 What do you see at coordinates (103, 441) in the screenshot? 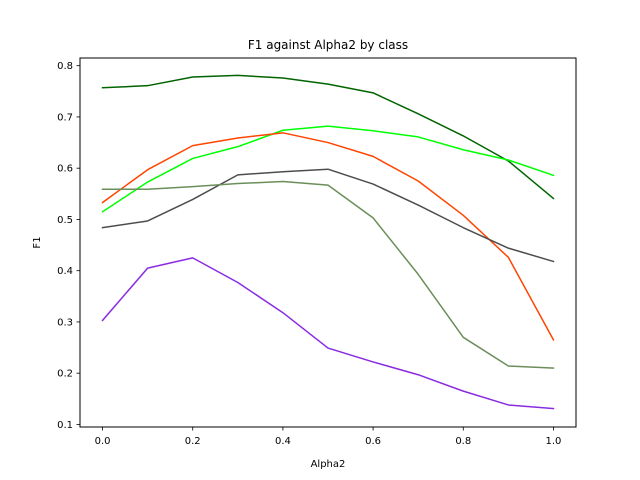
I see `x-tick-label: 0.0` at bounding box center [103, 441].